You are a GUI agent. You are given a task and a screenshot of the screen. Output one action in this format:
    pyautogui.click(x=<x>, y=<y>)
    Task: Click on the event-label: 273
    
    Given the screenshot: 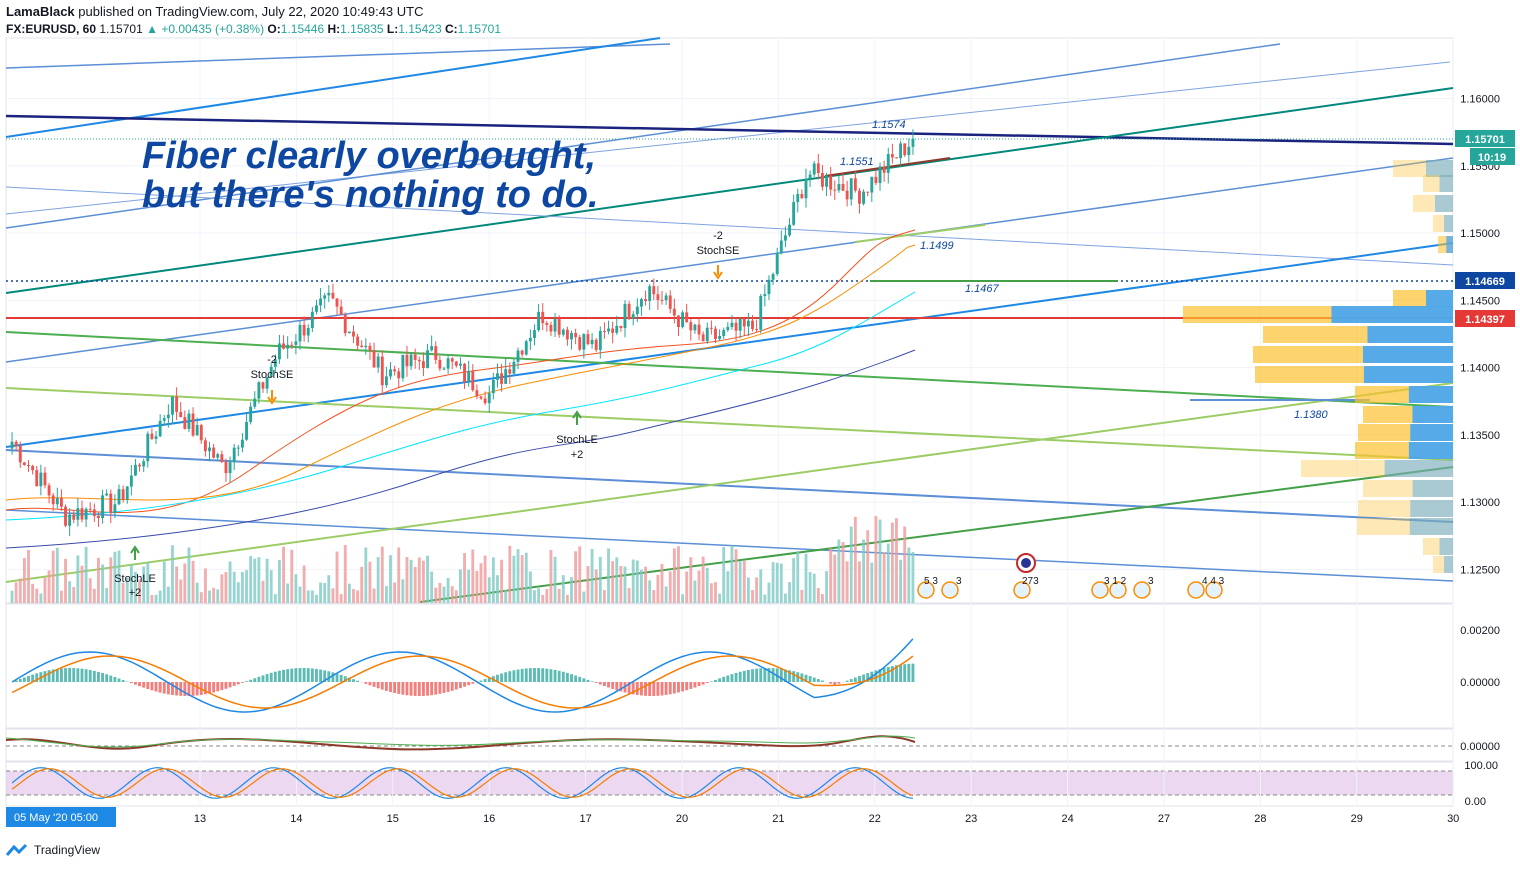 What is the action you would take?
    pyautogui.click(x=1030, y=581)
    